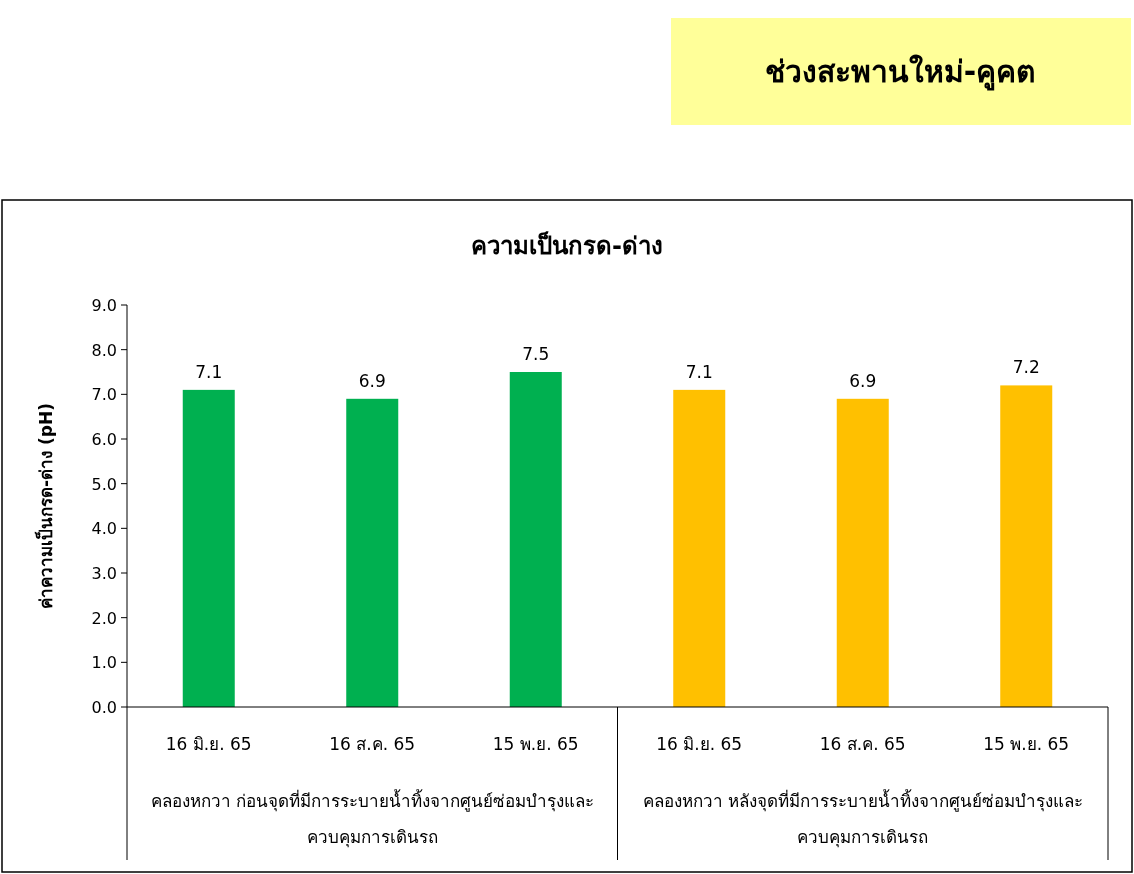 The image size is (1134, 874). I want to click on y-tick-label: 6.0, so click(104, 439).